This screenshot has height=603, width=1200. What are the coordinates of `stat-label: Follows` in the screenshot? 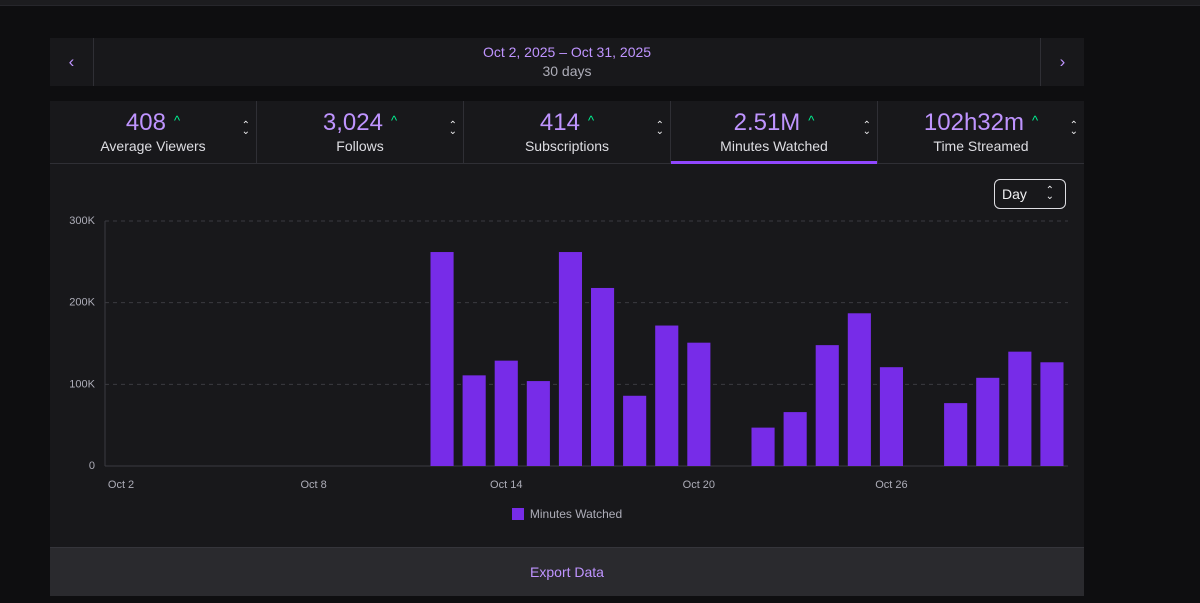 It's located at (360, 146).